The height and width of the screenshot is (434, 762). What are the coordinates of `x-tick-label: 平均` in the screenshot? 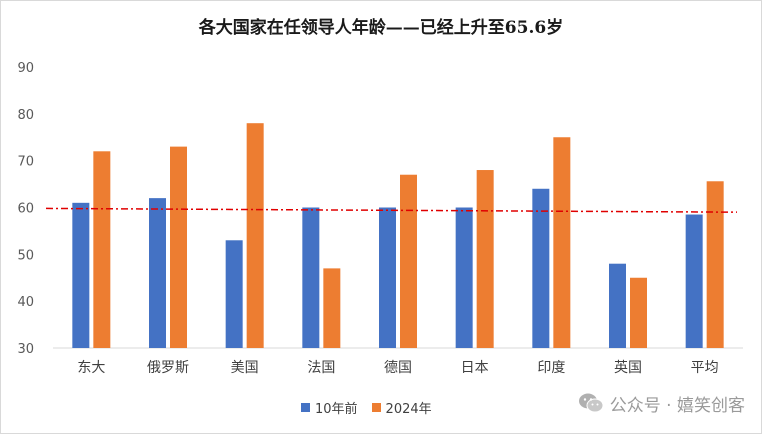 It's located at (705, 368).